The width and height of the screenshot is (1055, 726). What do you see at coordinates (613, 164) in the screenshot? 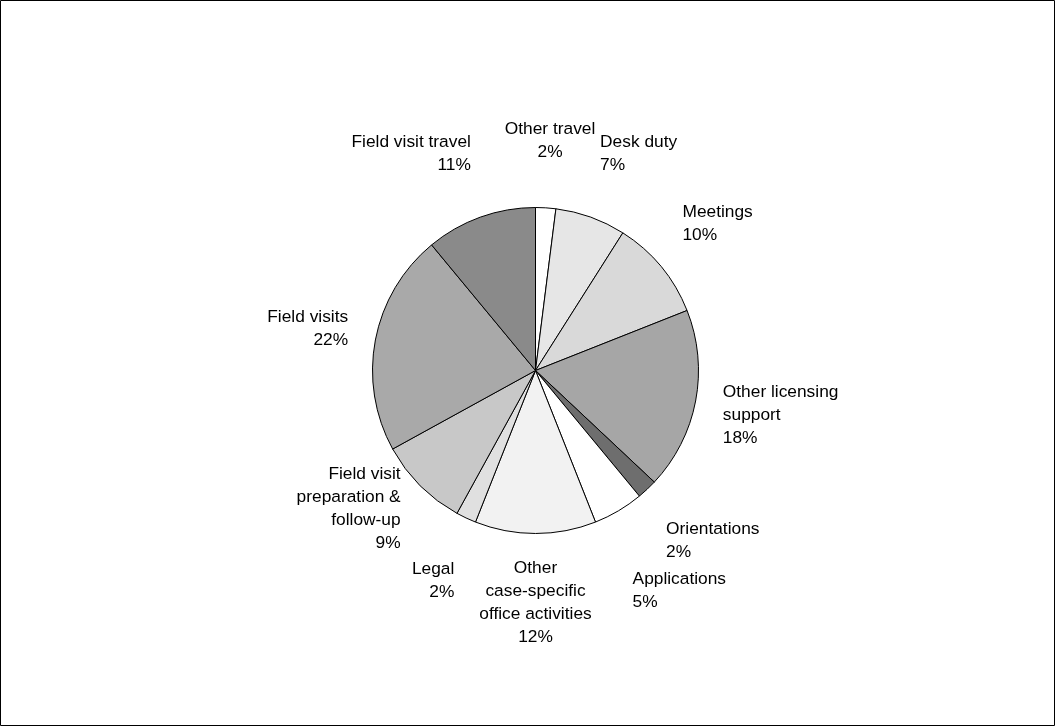
I see `data-label: 7%` at bounding box center [613, 164].